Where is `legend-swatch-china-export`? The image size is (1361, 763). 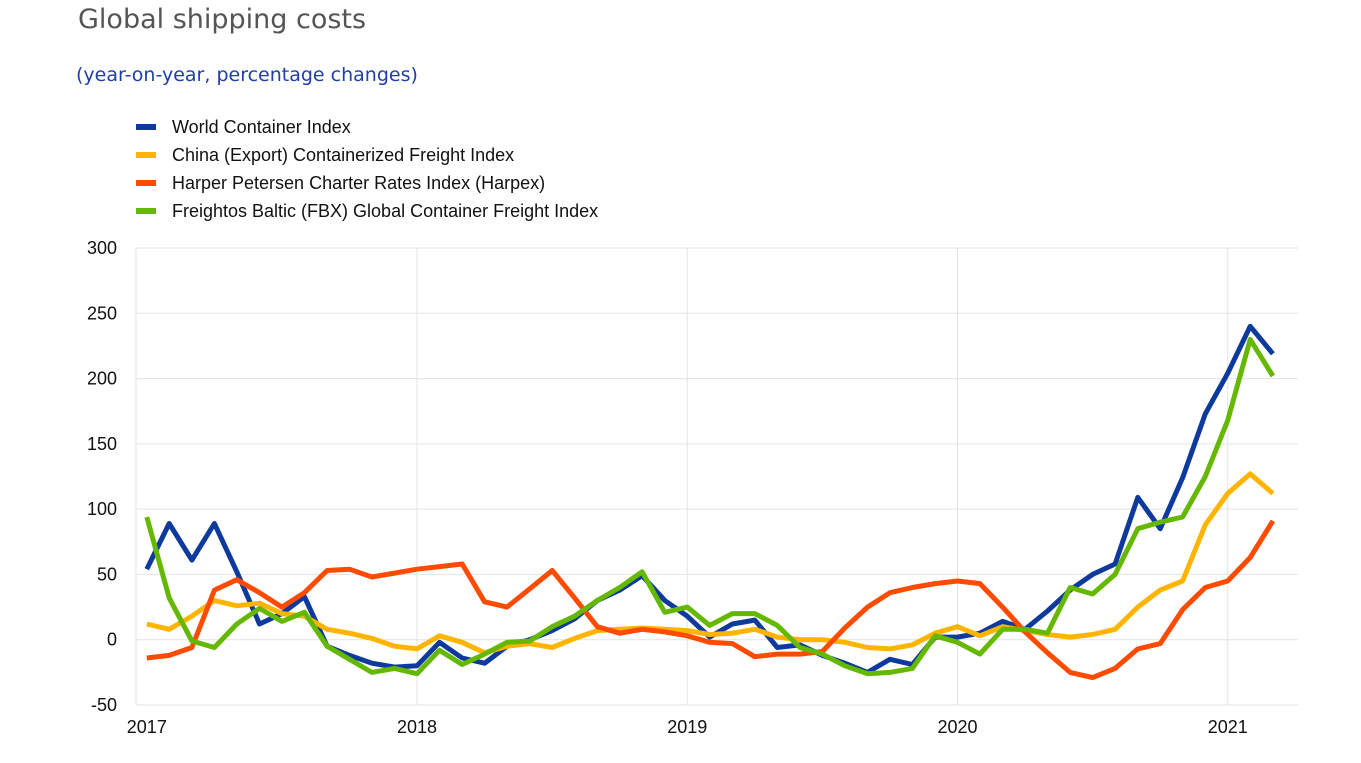
legend-swatch-china-export is located at coordinates (146, 155).